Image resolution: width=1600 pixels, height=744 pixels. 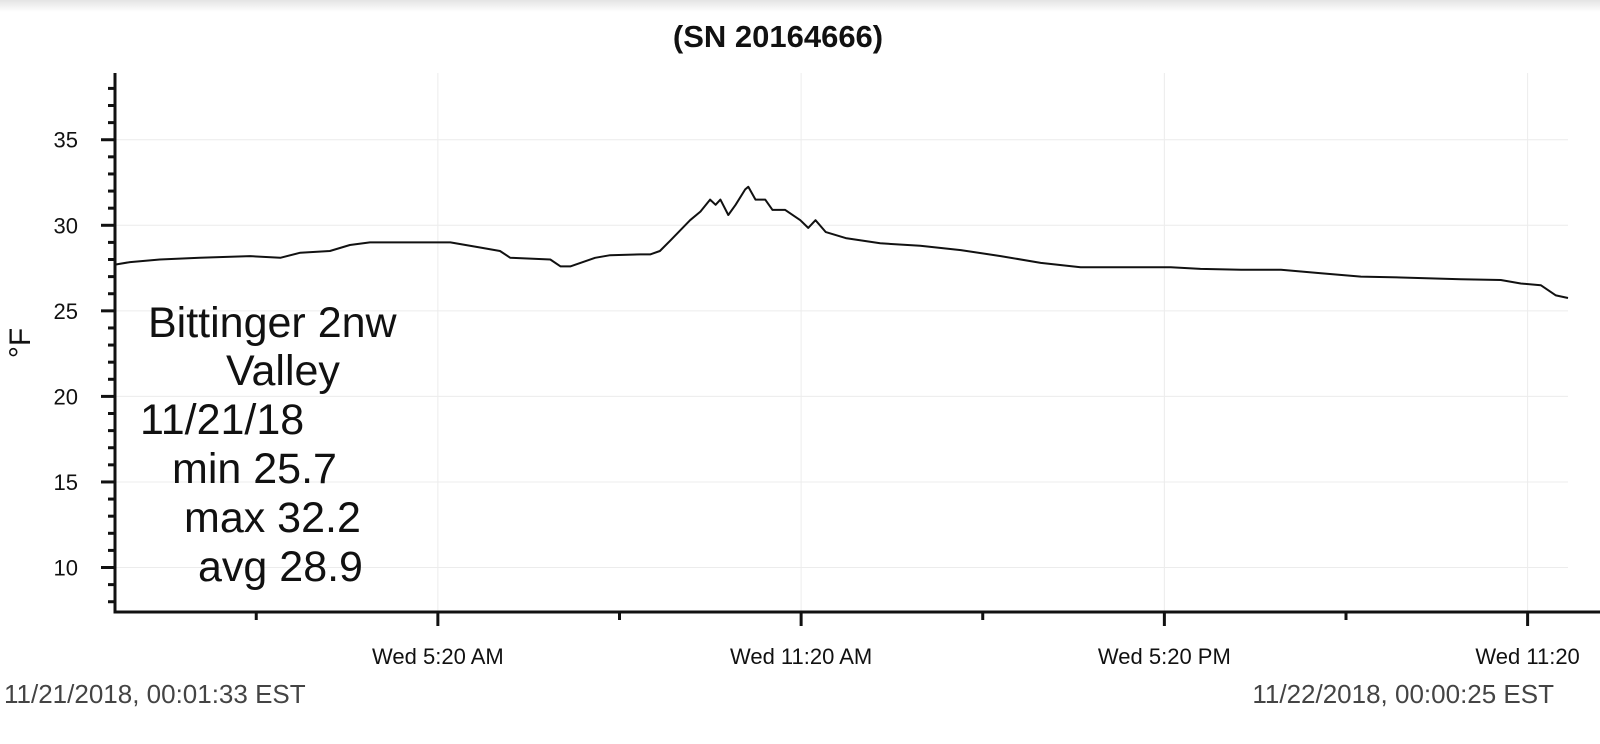 What do you see at coordinates (1527, 656) in the screenshot?
I see `x-tick-label: Wed 11:20` at bounding box center [1527, 656].